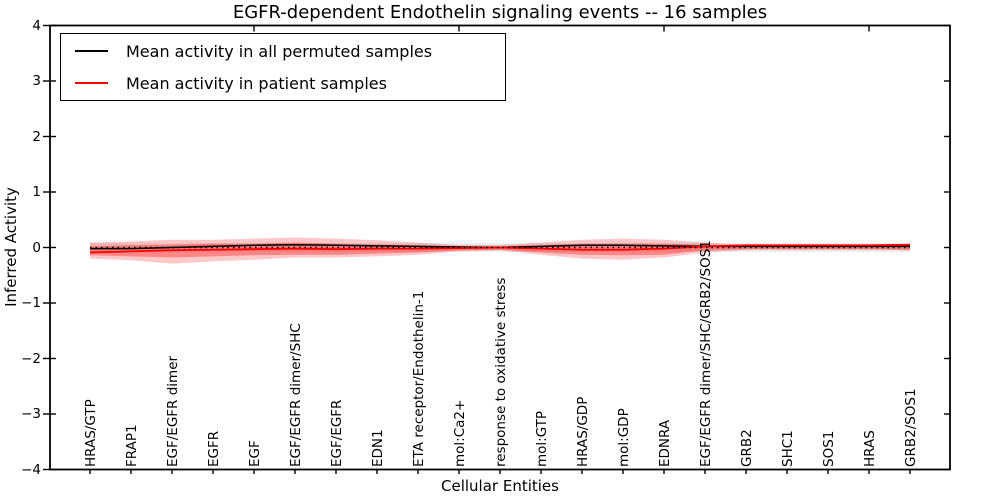  Describe the element at coordinates (747, 447) in the screenshot. I see `x-tick-label: GRB2` at that location.